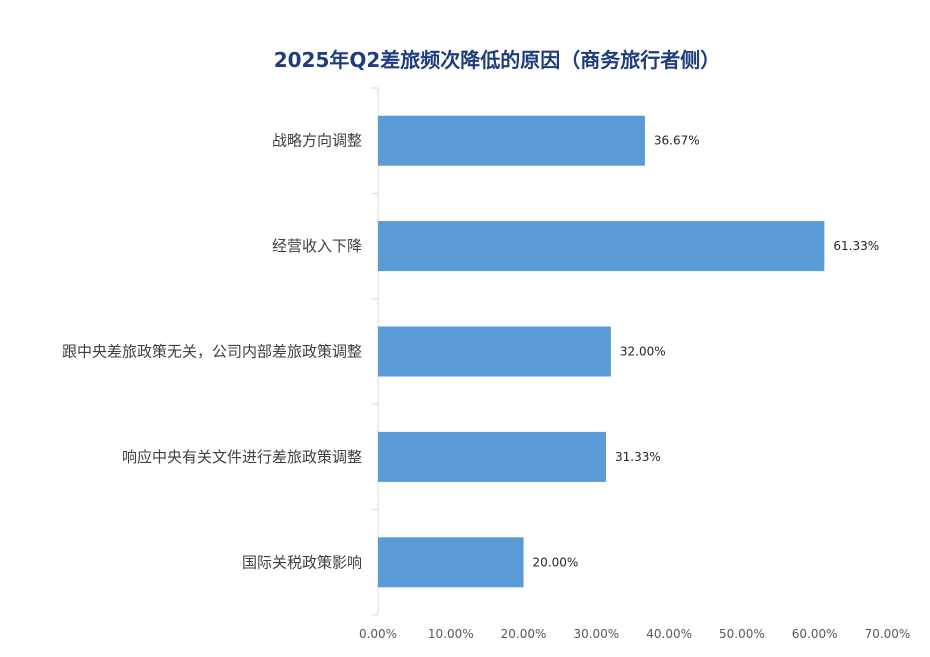  Describe the element at coordinates (302, 562) in the screenshot. I see `category-label-5: 国际关税政策影响` at that location.